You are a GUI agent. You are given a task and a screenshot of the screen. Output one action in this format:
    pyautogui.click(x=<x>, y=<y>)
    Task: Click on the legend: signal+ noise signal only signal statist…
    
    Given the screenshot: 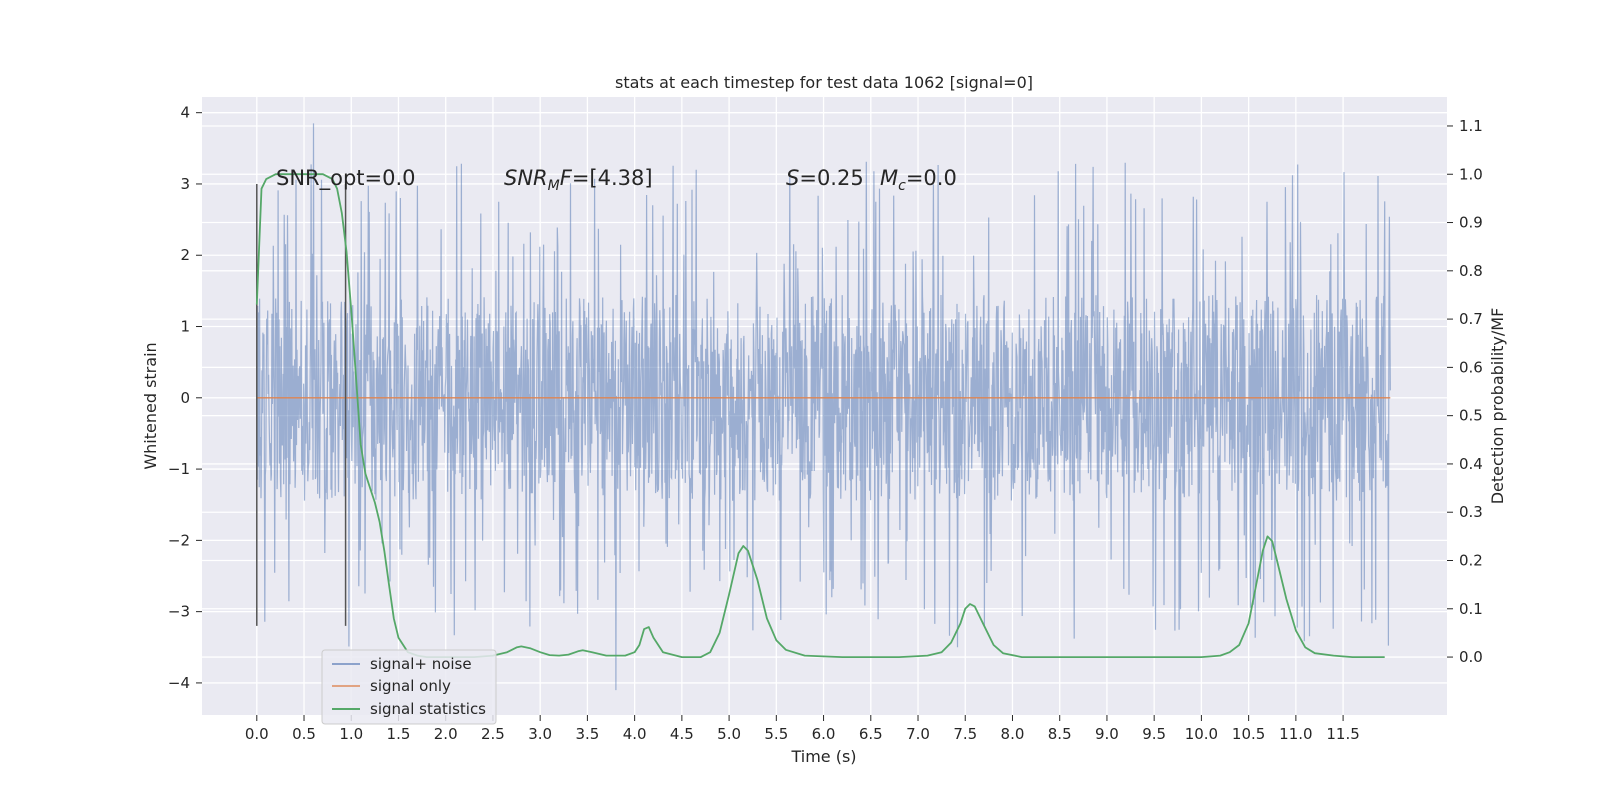 What is the action you would take?
    pyautogui.click(x=409, y=687)
    